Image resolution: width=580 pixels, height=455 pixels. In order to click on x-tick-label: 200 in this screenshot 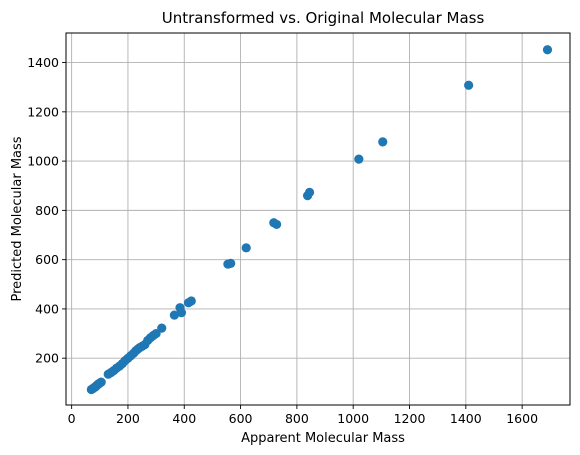, I will do `click(128, 418)`.